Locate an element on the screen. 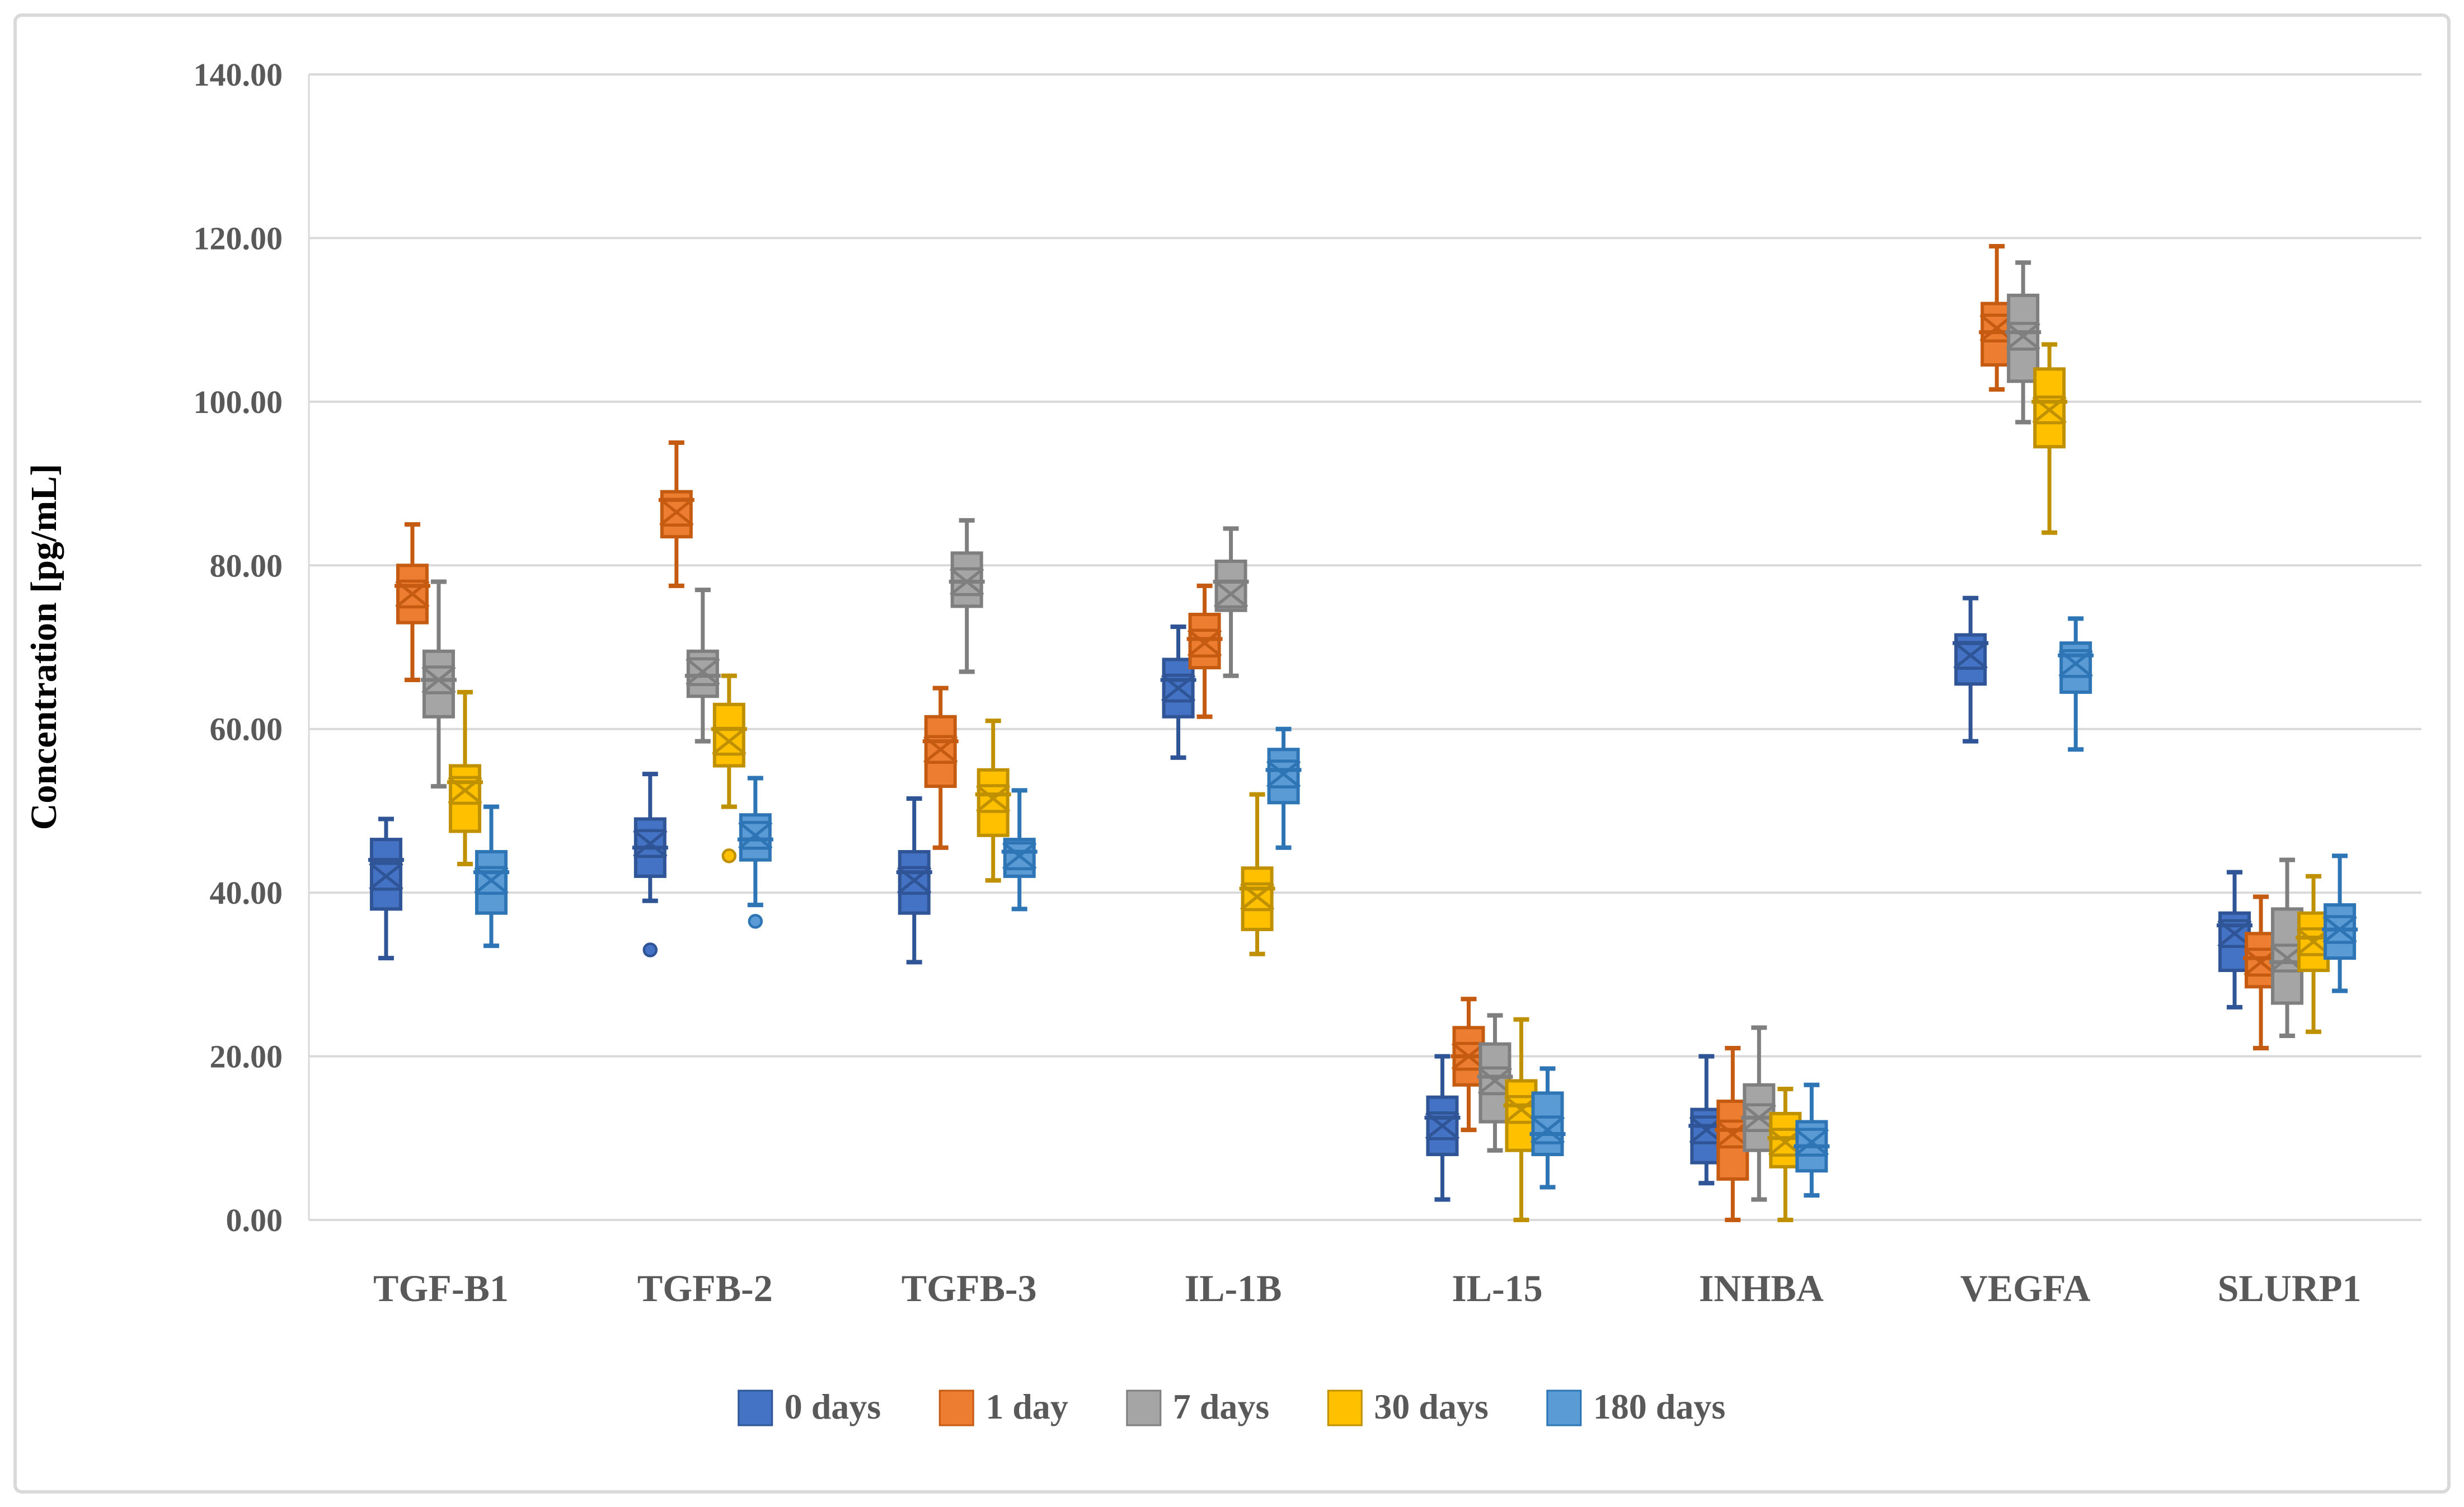  x-category-label: INHBA is located at coordinates (1761, 1288).